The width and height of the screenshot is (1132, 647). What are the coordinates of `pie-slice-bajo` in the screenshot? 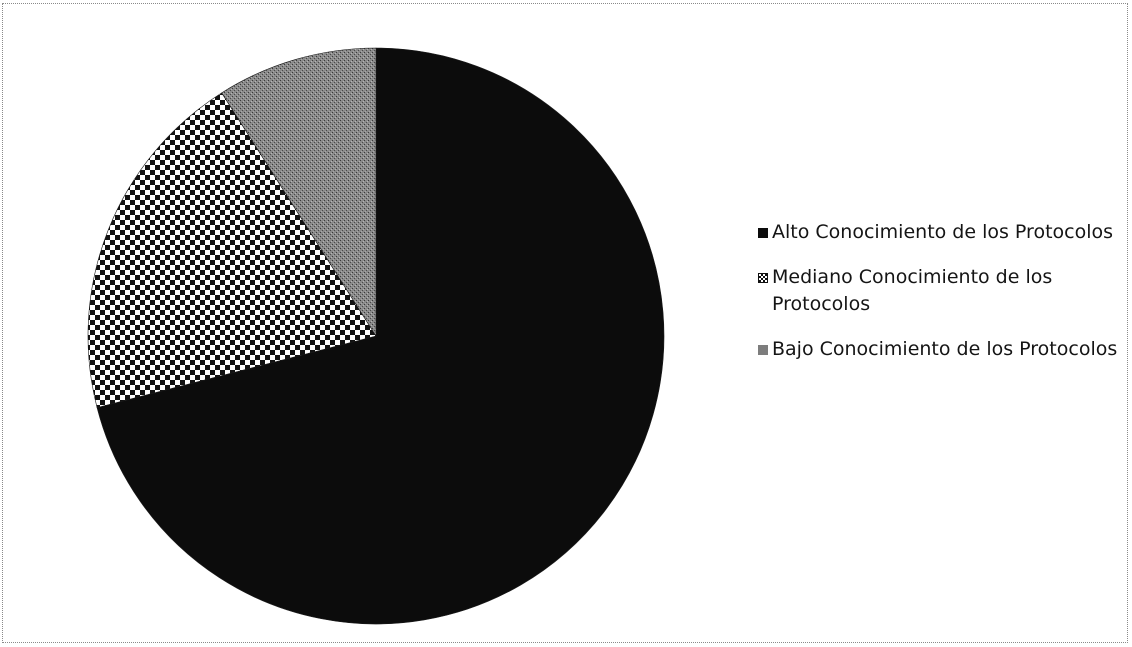 It's located at (299, 192).